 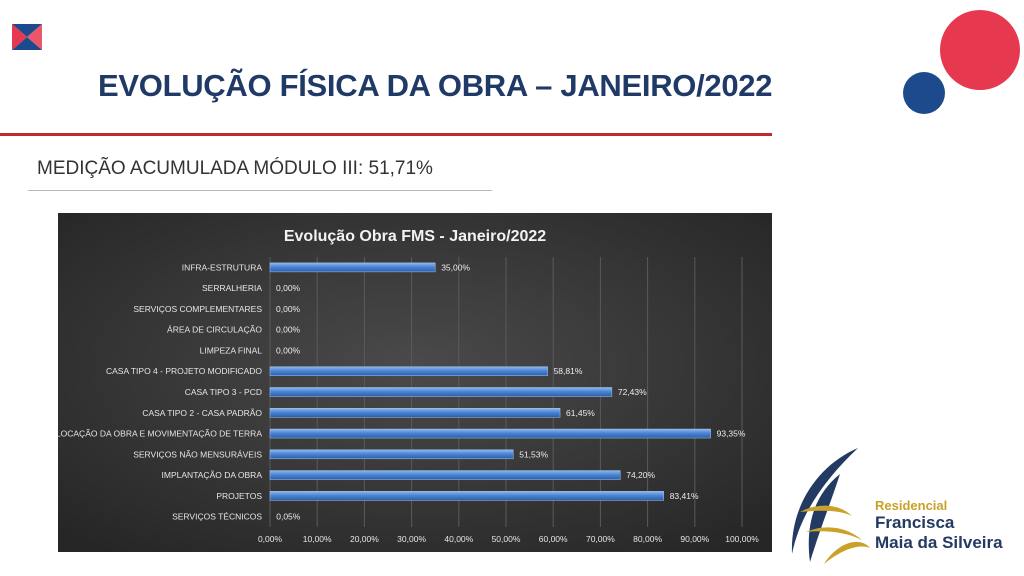 I want to click on cumulative-measurement-text: MEDIÇÃO ACUMULADA MÓDULO III: 51,71%, so click(x=235, y=168).